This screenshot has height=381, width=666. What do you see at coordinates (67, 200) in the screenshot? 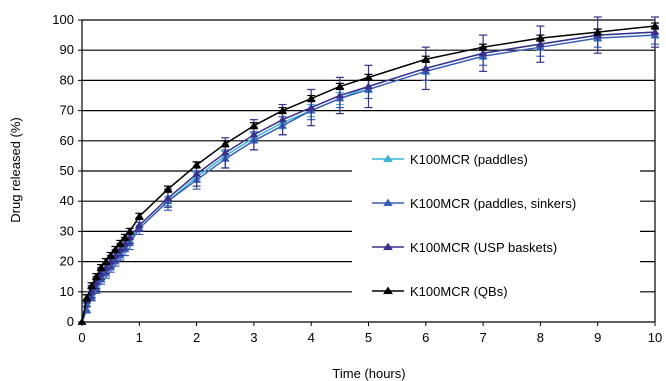
I see `y-tick-label: 40` at bounding box center [67, 200].